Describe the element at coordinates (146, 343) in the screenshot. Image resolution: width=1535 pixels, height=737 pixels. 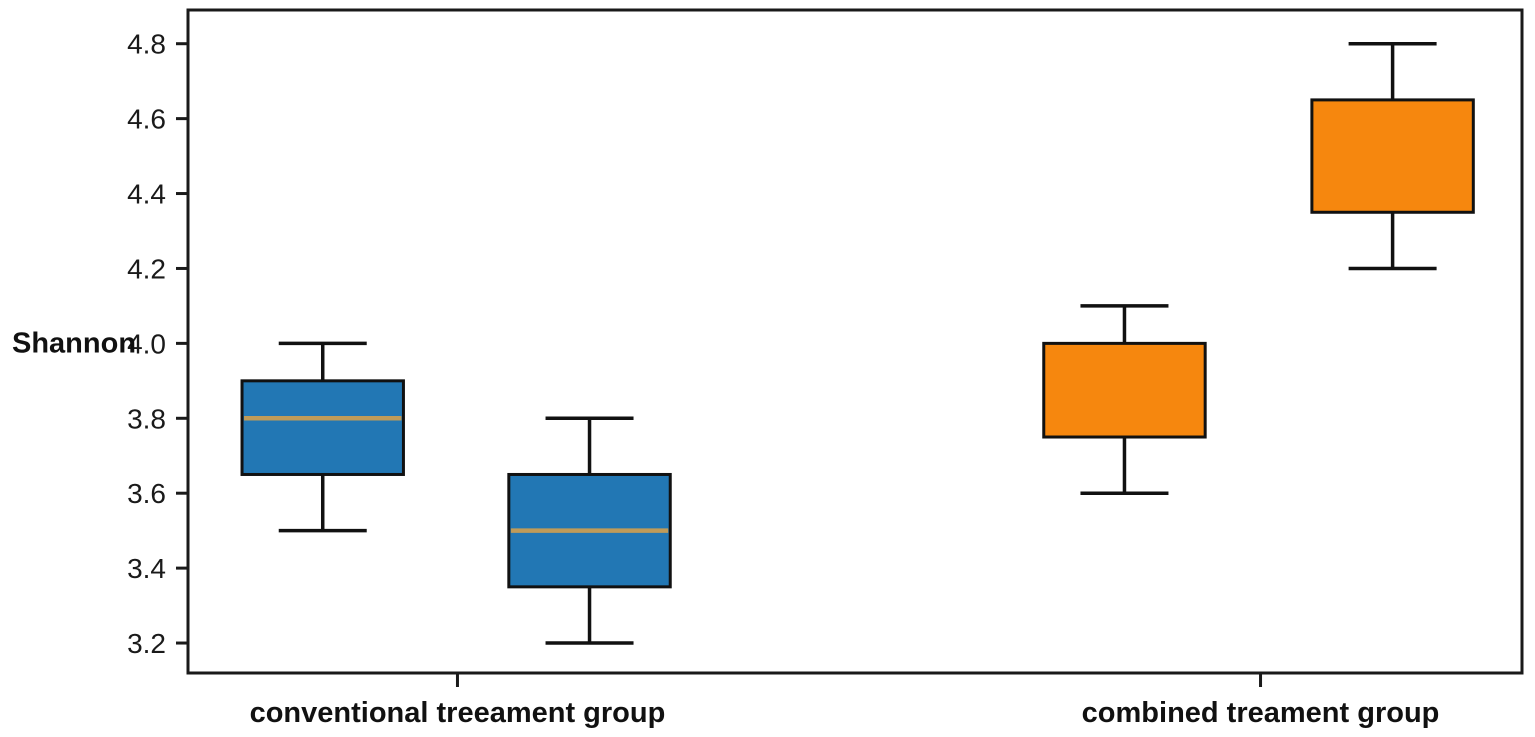
I see `y-axis-tick-label: 4.0` at that location.